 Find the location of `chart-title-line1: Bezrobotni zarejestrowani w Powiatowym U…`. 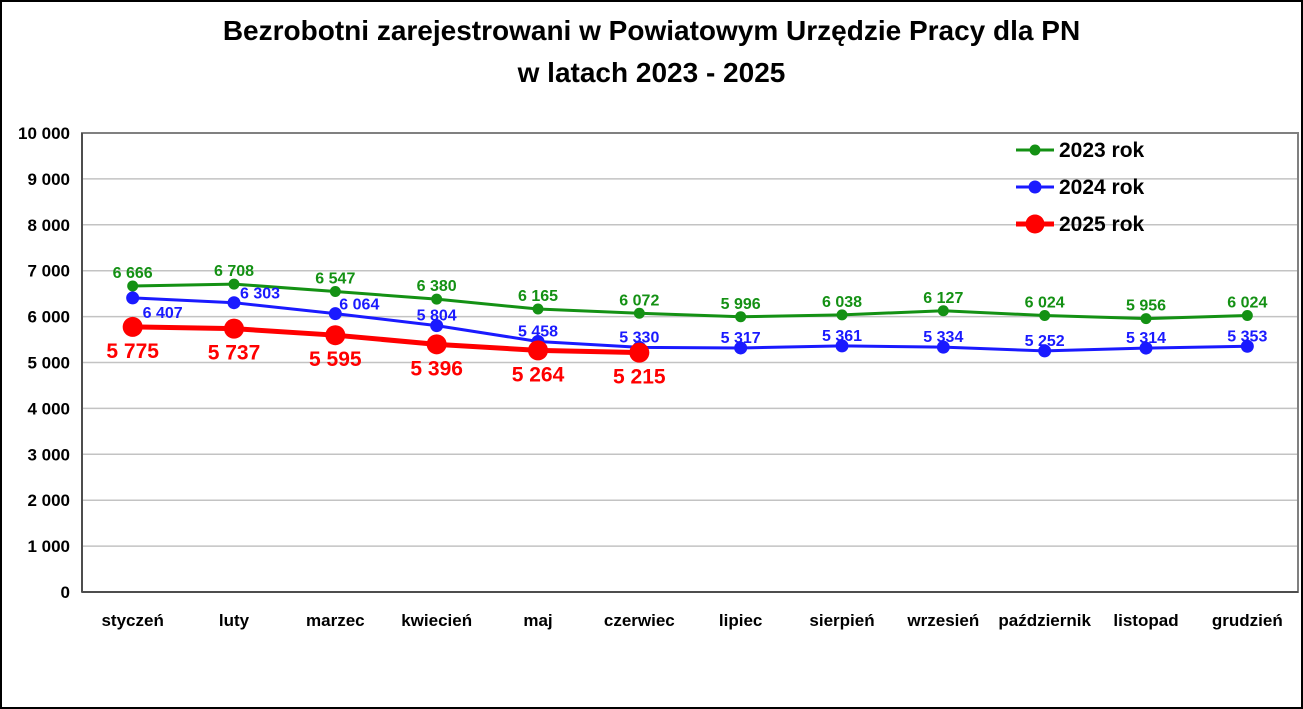

chart-title-line1: Bezrobotni zarejestrowani w Powiatowym U… is located at coordinates (651, 30).